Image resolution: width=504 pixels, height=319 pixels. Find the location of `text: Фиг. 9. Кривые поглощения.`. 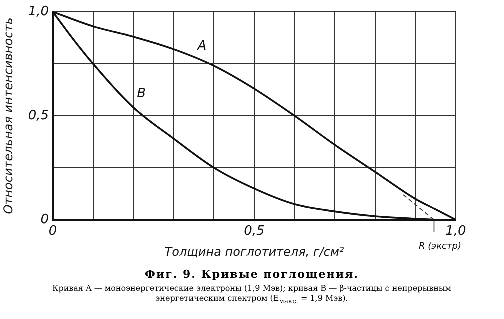

text: Фиг. 9. Кривые поглощения. is located at coordinates (252, 274).